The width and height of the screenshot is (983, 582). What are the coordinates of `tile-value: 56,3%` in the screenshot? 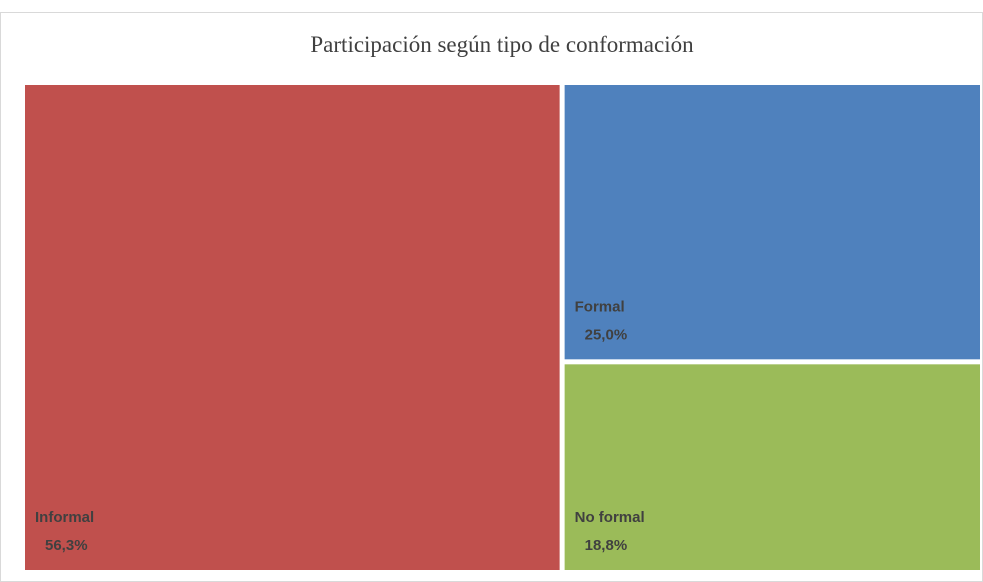 It's located at (66, 545).